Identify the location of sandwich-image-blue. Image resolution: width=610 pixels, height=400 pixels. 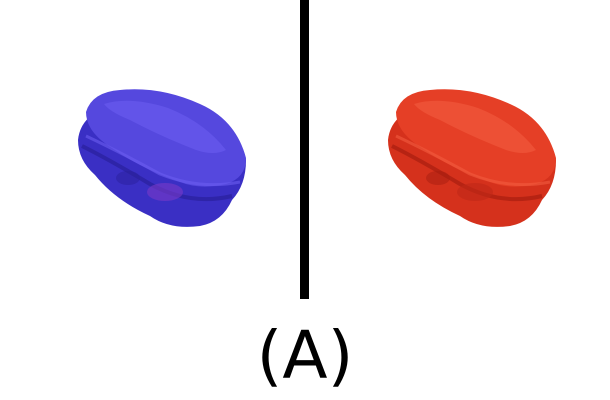
(162, 158).